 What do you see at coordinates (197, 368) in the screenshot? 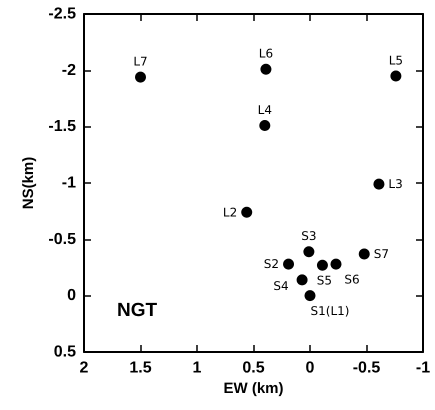
I see `x-tick-label: 1` at bounding box center [197, 368].